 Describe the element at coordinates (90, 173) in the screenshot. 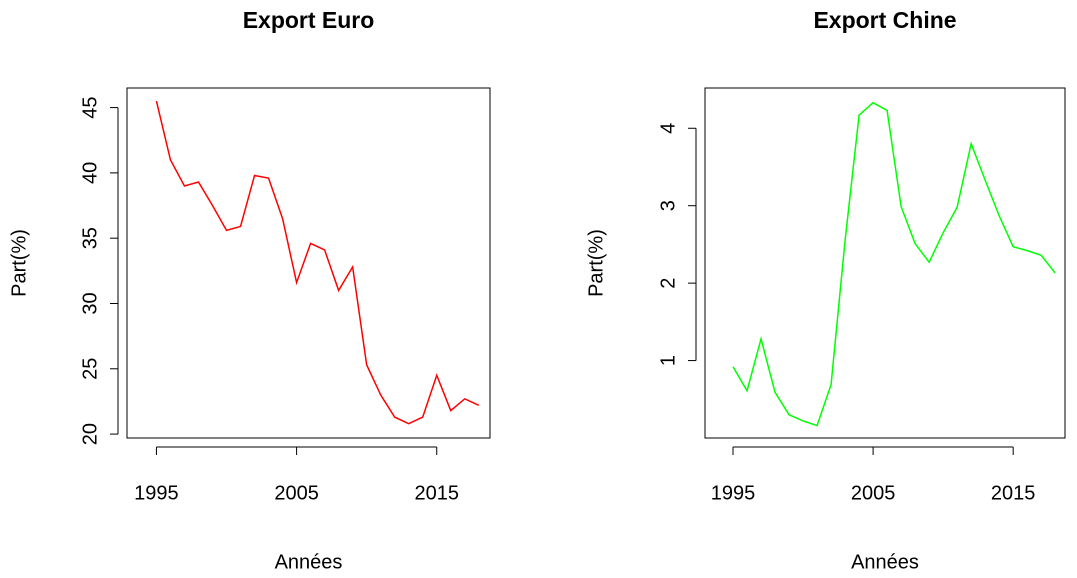

I see `y-tick-label: 40` at that location.